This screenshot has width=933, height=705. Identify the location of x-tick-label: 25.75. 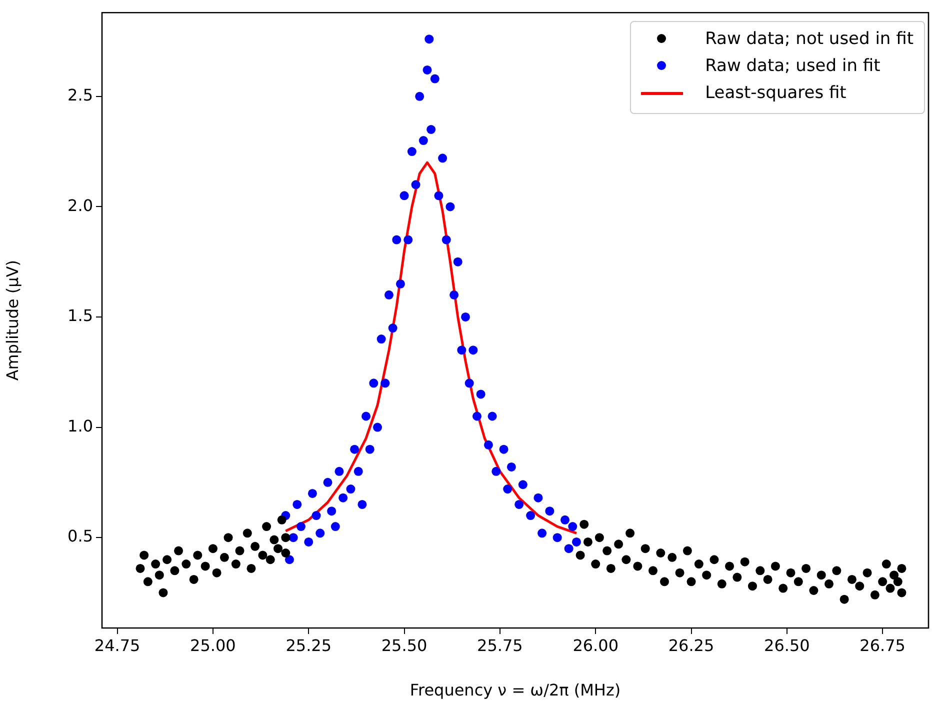
(500, 645).